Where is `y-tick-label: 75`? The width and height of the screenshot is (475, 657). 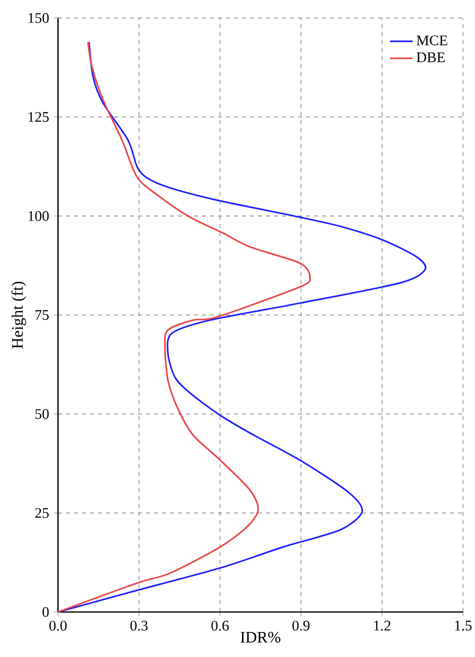
y-tick-label: 75 is located at coordinates (42, 315).